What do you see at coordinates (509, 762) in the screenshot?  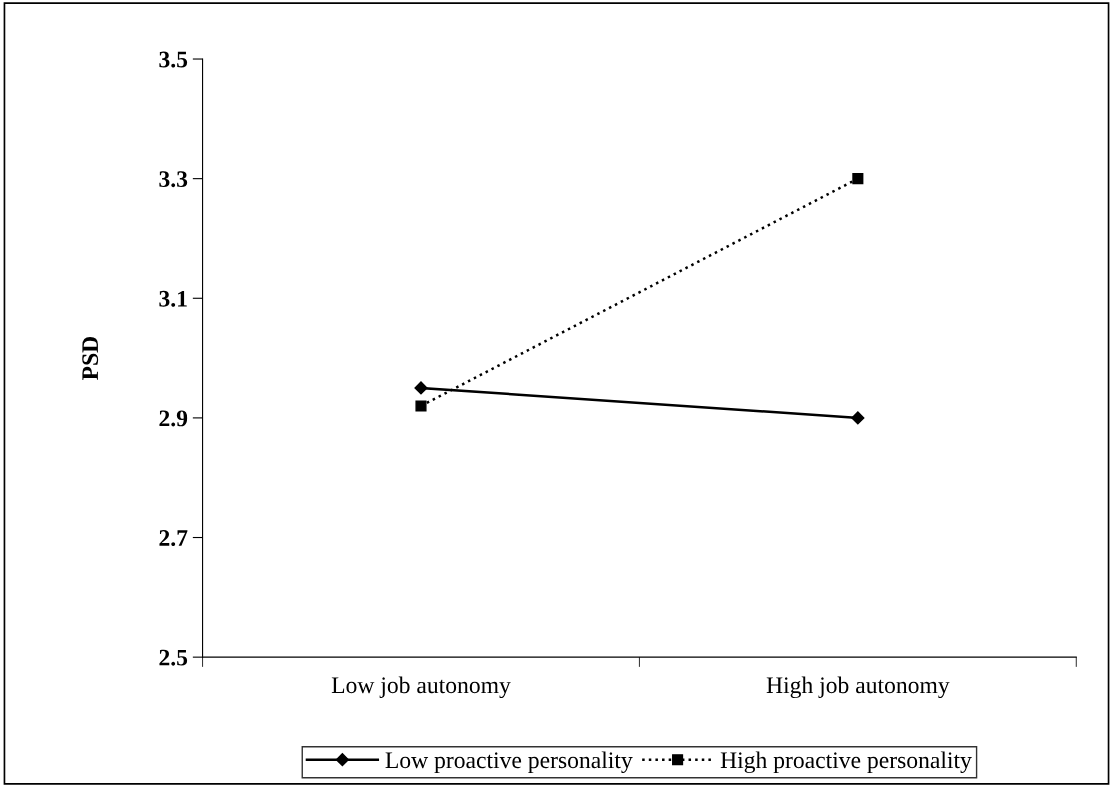 I see `legend-label: Low proactive personality` at bounding box center [509, 762].